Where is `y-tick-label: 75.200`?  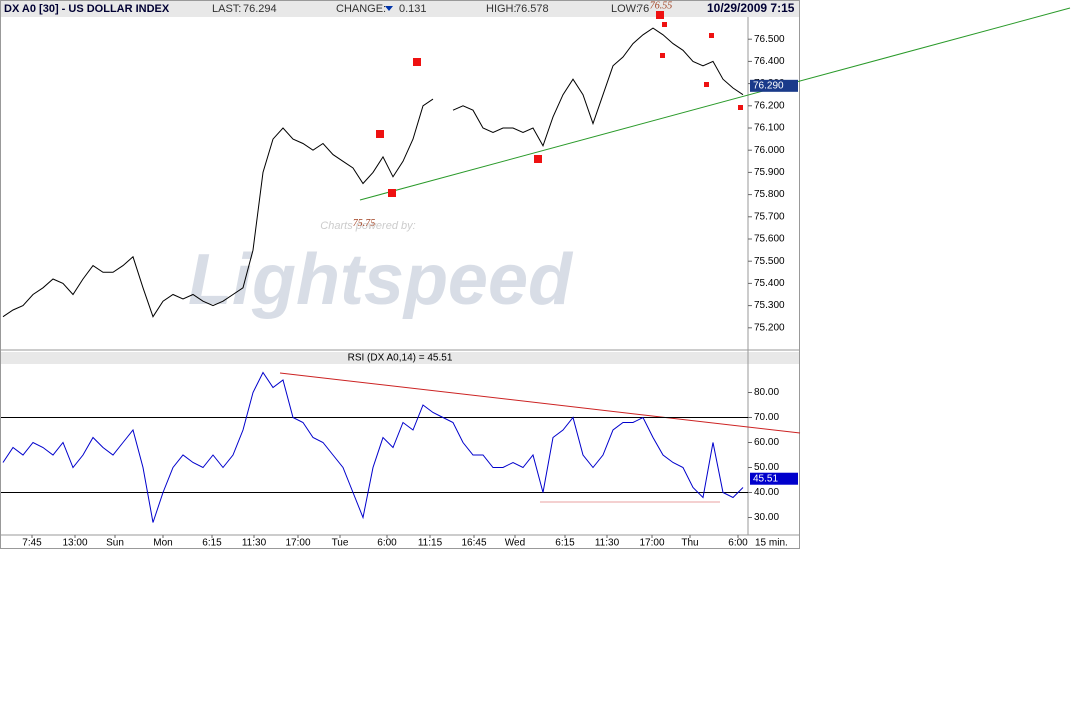 y-tick-label: 75.200 is located at coordinates (769, 327).